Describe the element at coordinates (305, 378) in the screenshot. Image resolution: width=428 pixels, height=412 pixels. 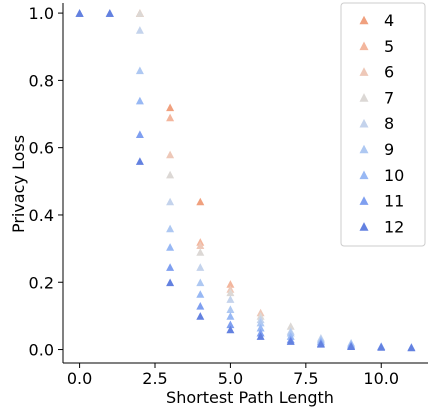
I see `x-tick-label: 7.5` at that location.